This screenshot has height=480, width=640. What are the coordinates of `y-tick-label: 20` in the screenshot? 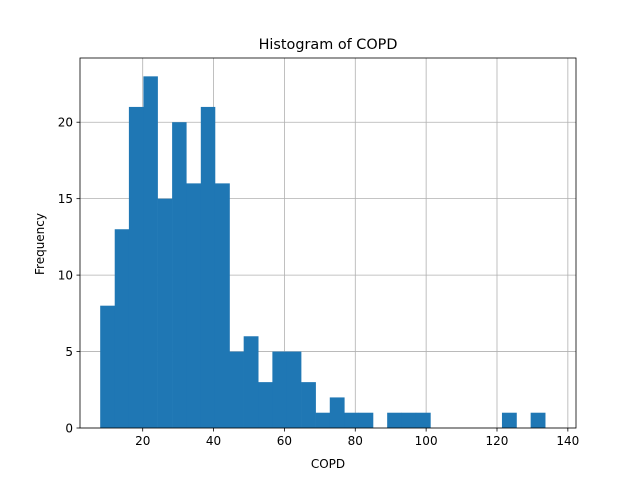 It's located at (65, 123).